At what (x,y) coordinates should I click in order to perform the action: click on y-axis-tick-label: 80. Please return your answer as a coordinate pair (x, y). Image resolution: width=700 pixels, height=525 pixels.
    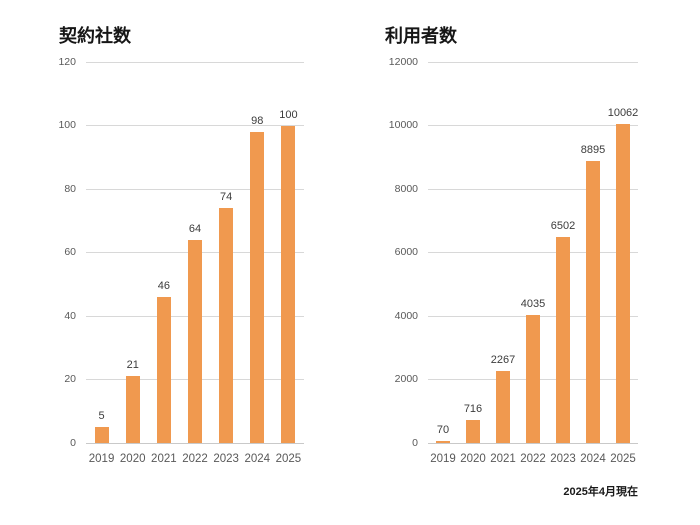
    Looking at the image, I should click on (70, 188).